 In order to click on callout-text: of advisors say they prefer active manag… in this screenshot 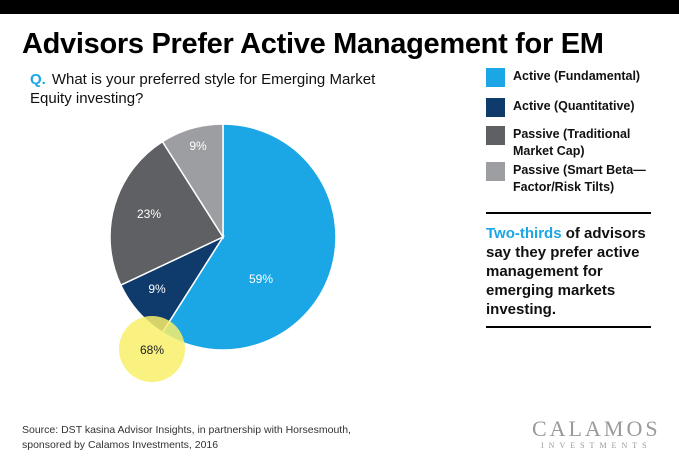, I will do `click(566, 271)`.